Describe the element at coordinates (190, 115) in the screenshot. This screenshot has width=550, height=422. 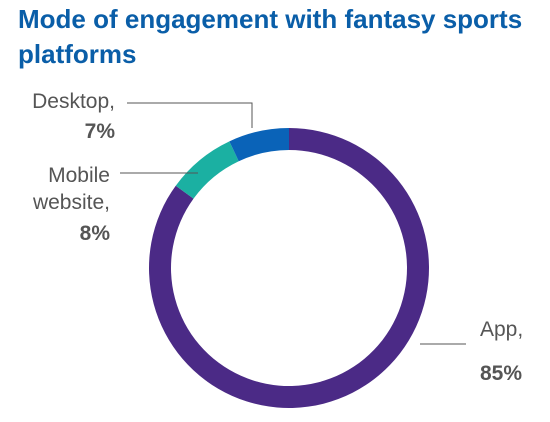
I see `leader-line-desktop` at that location.